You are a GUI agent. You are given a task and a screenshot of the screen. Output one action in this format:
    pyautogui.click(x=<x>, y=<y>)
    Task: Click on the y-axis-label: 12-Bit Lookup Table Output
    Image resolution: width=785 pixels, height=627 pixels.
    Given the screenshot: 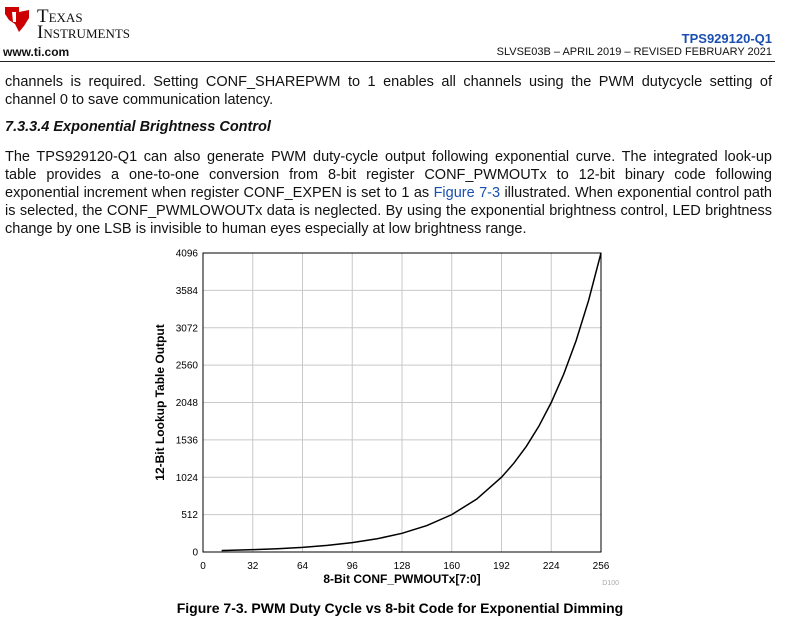 What is the action you would take?
    pyautogui.click(x=160, y=402)
    